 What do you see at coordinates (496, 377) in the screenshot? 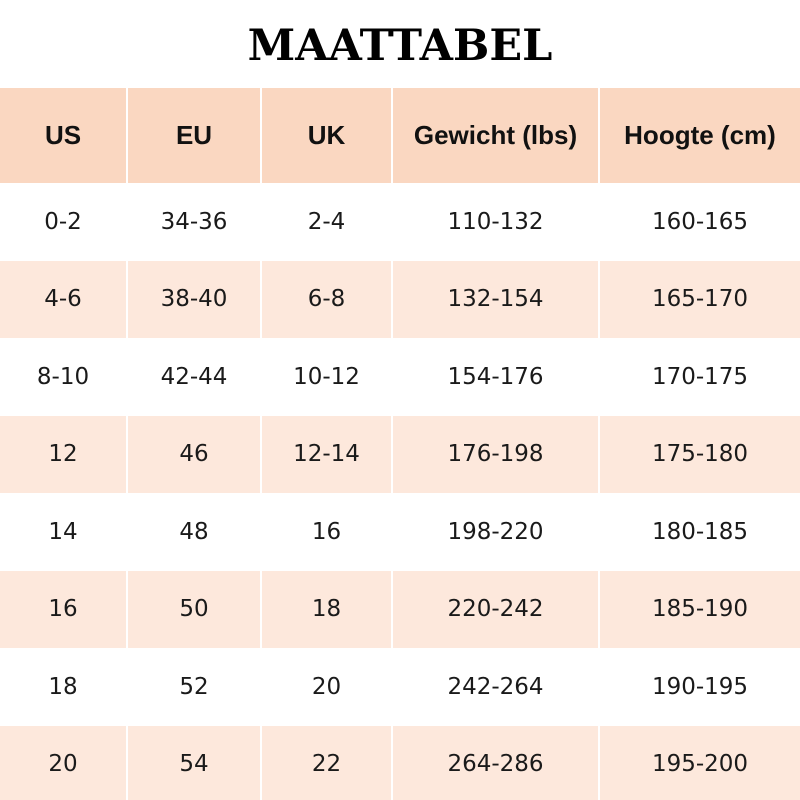
I see `cell-weight: 154-176` at bounding box center [496, 377].